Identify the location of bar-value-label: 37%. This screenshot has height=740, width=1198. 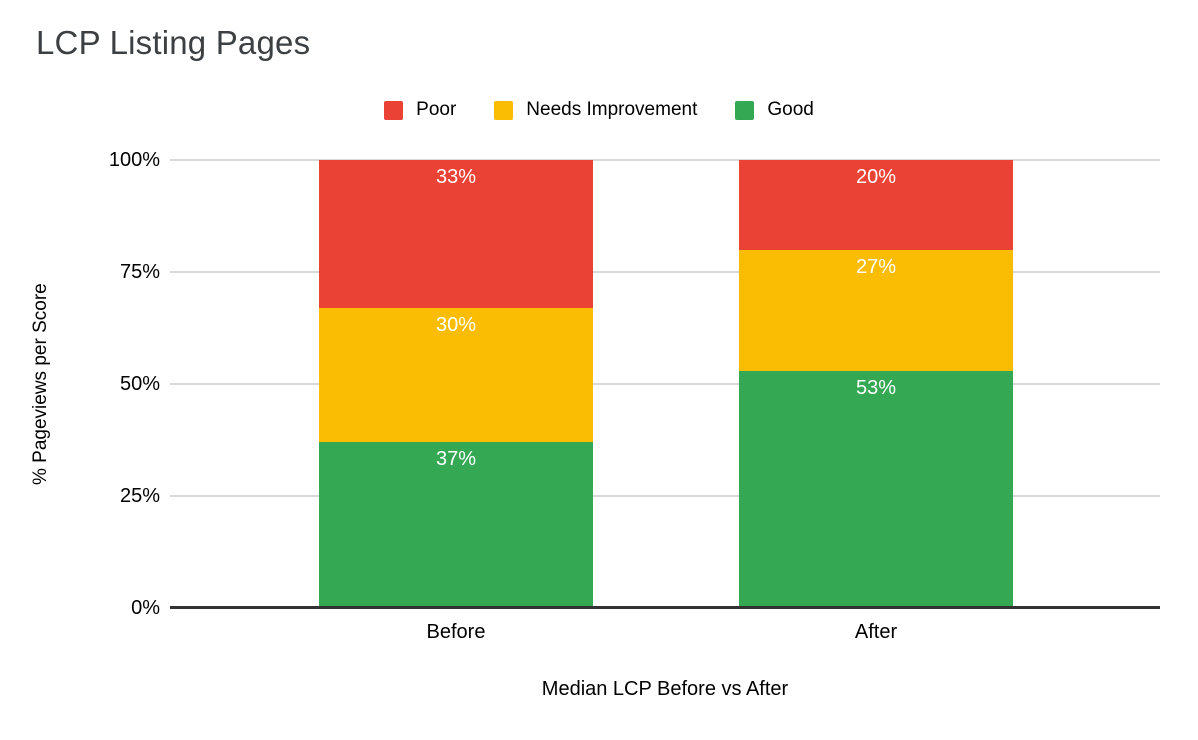
(456, 459).